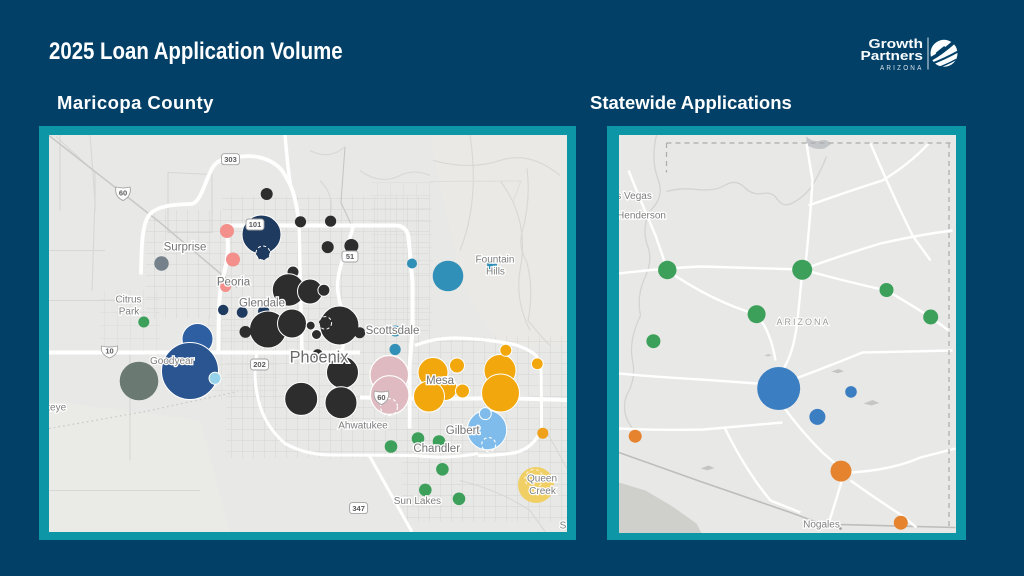 This screenshot has height=576, width=1024. Describe the element at coordinates (234, 282) in the screenshot. I see `svg-text: Peoria` at that location.